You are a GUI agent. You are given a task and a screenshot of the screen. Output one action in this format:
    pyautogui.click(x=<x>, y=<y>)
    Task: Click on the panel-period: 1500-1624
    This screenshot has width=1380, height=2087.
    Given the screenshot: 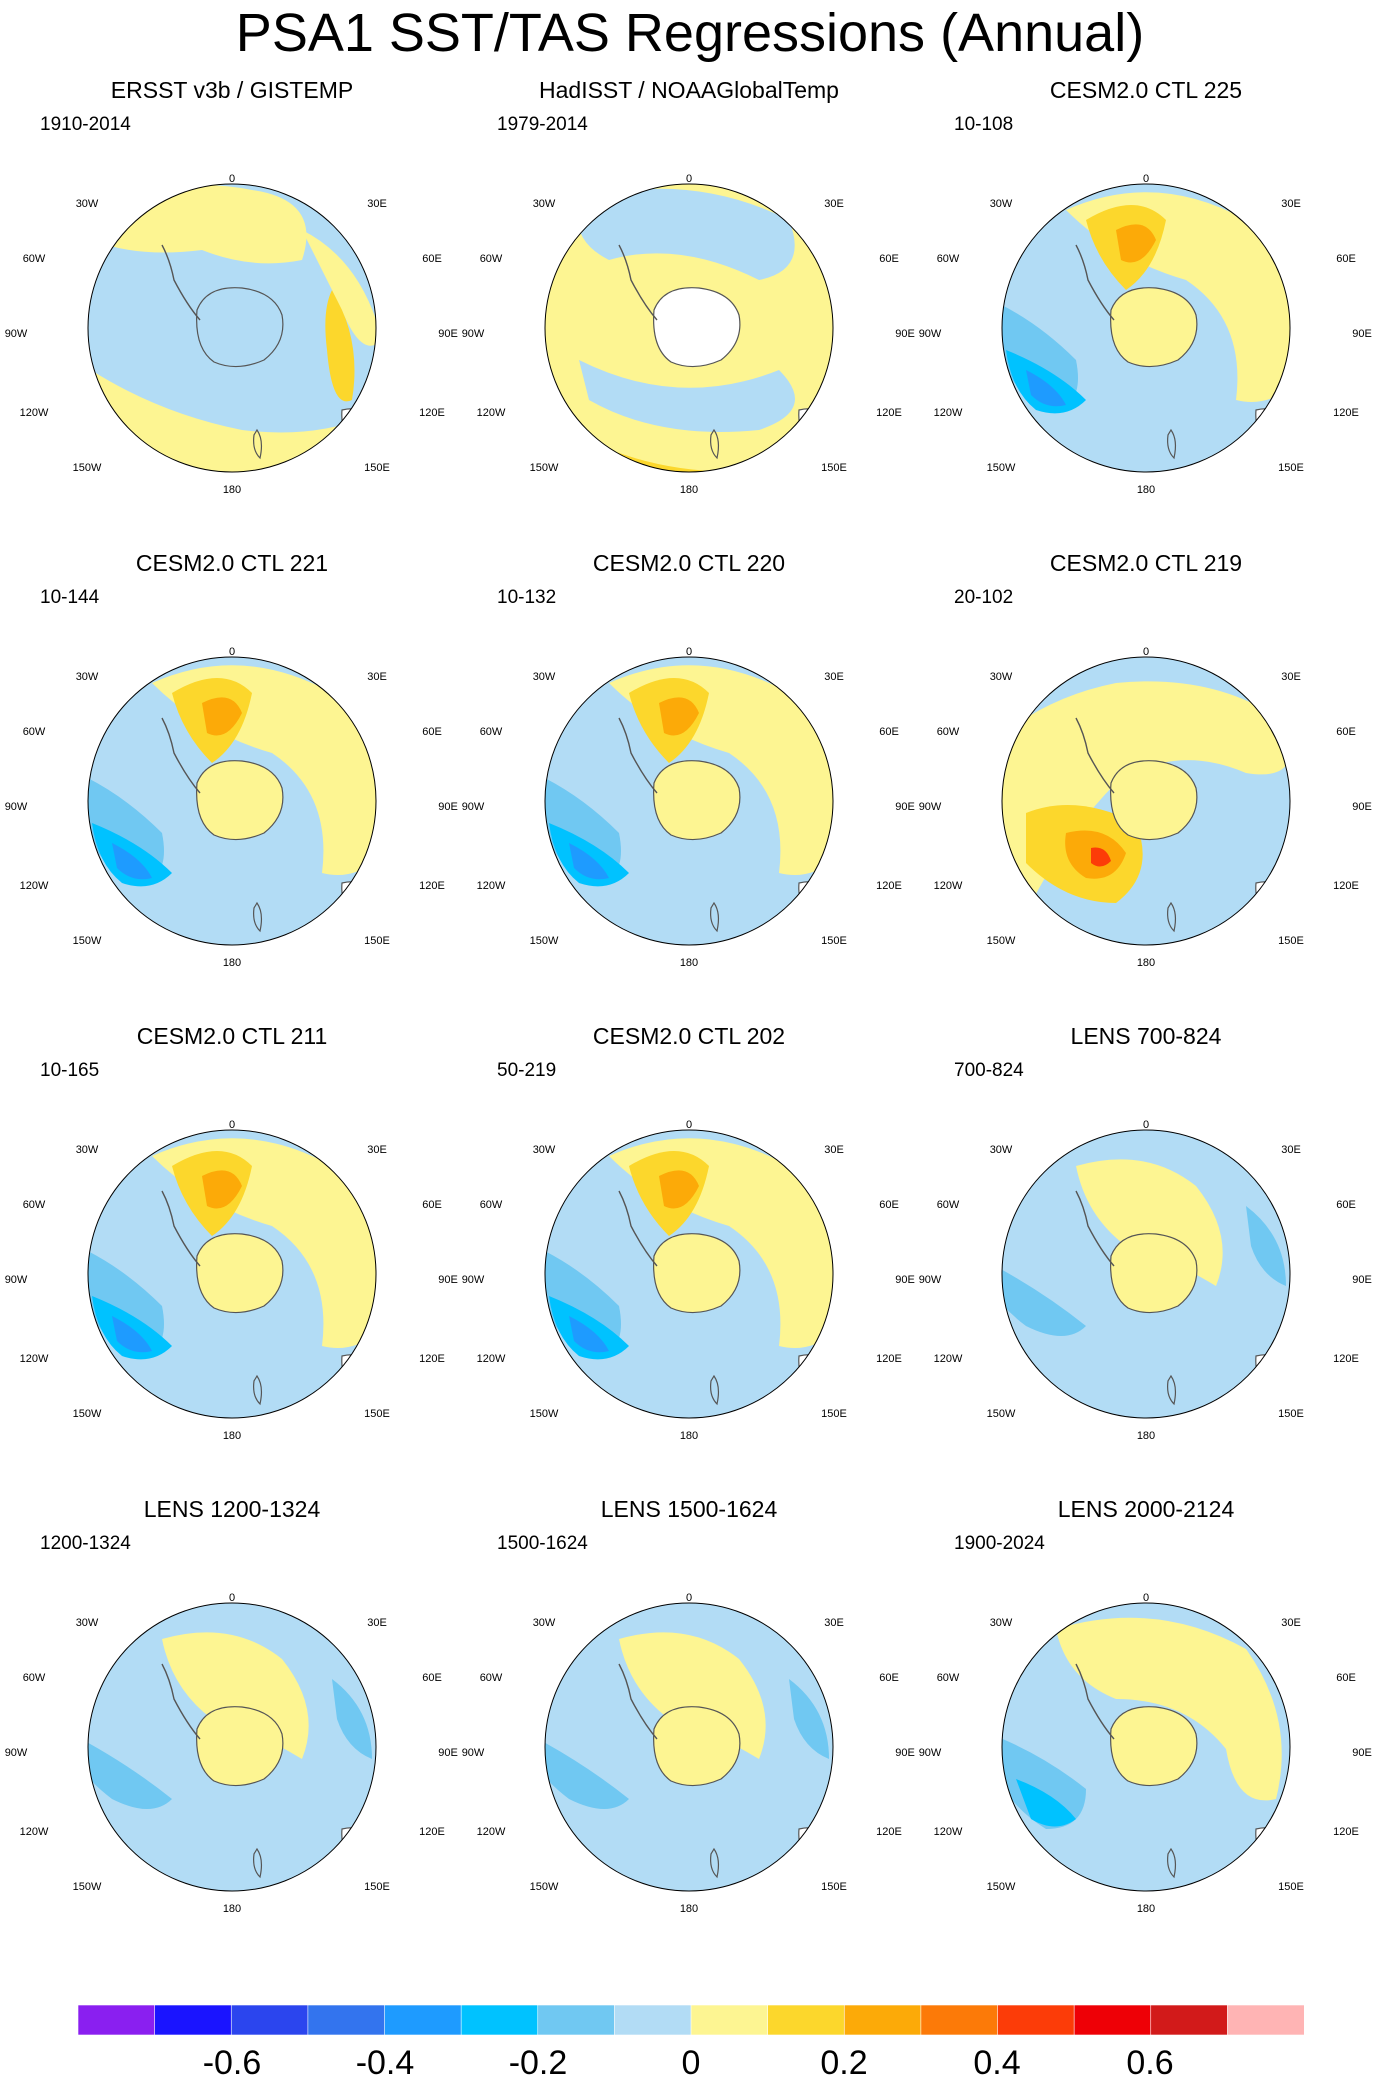 What is the action you would take?
    pyautogui.click(x=542, y=1543)
    